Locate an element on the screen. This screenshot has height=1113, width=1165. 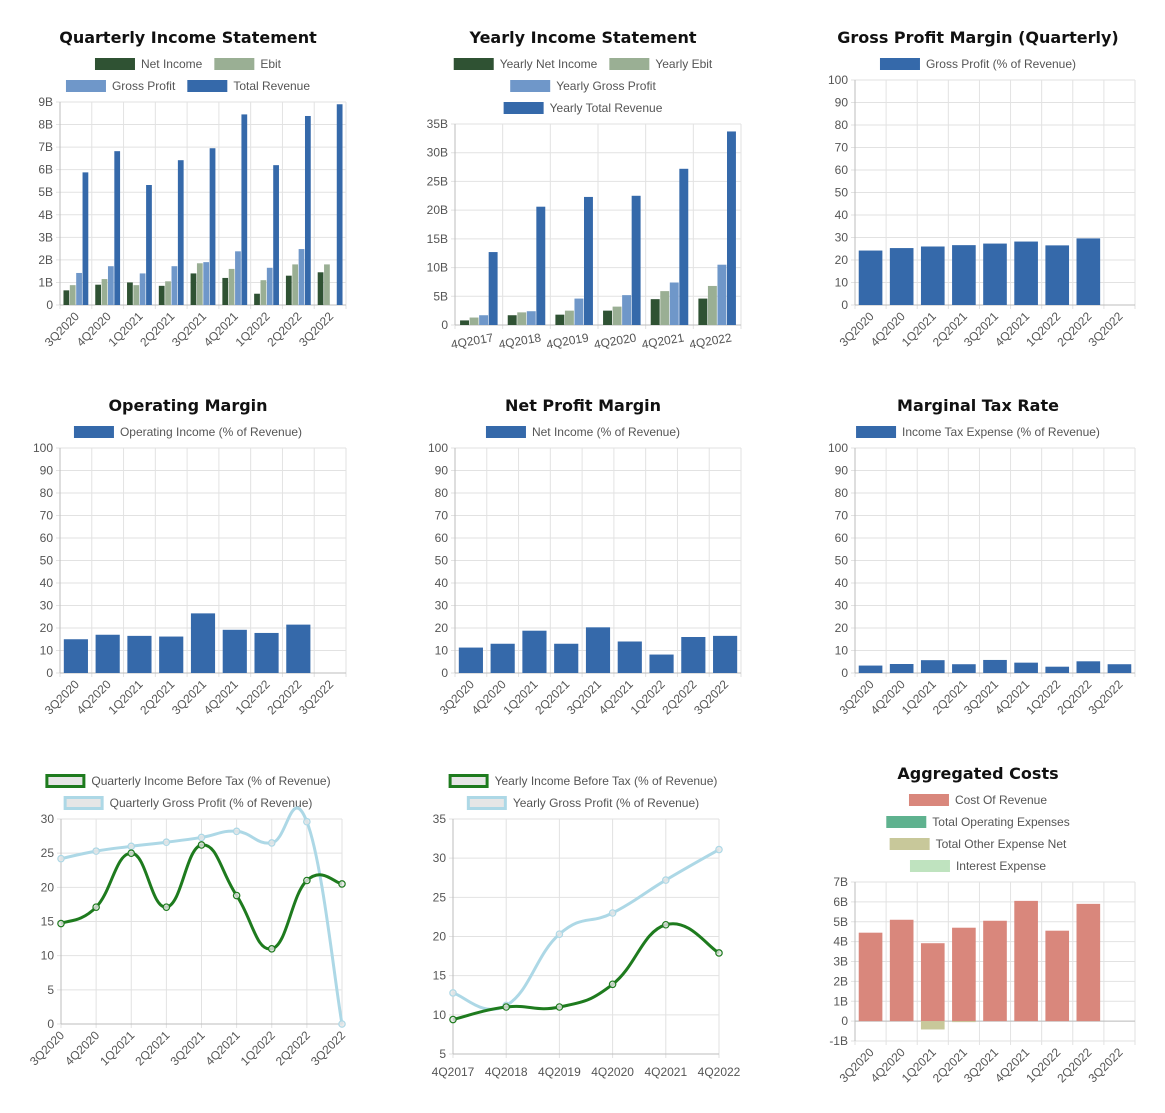
tax-rate-legend-item-0: Income Tax Expense (% of Revenue) is located at coordinates (978, 432).